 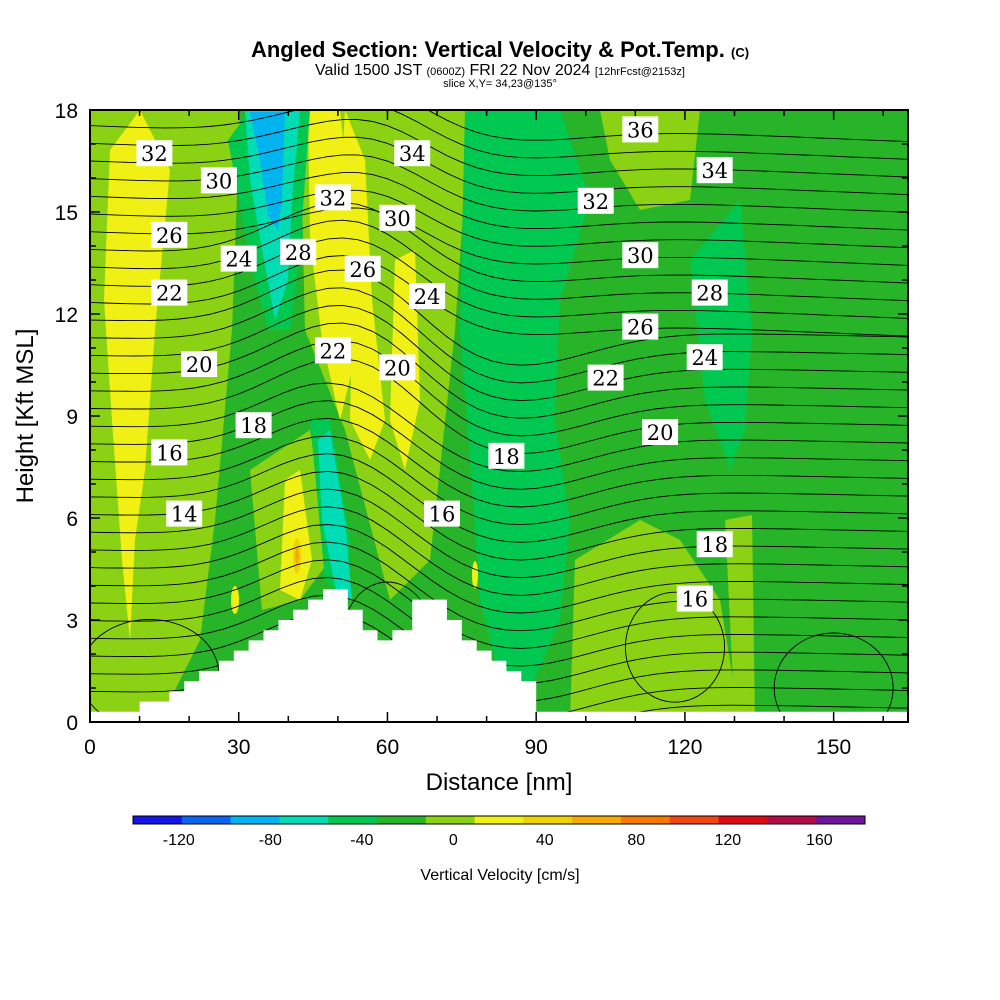 I want to click on colorbar-tick-label: -40, so click(x=361, y=840).